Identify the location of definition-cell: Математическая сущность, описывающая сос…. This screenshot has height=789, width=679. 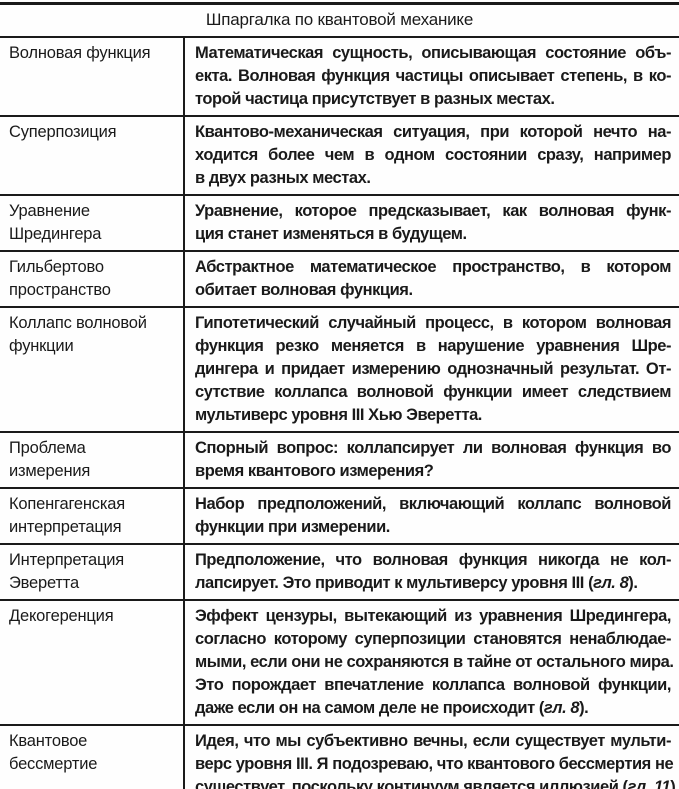
(431, 76).